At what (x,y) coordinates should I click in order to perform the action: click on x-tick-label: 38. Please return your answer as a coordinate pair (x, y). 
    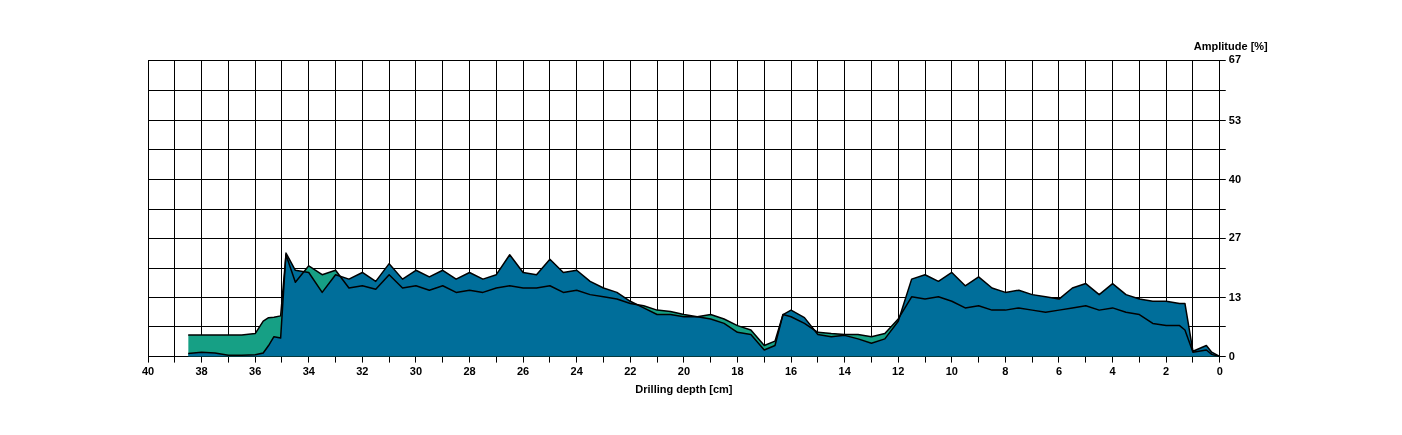
    Looking at the image, I should click on (201, 371).